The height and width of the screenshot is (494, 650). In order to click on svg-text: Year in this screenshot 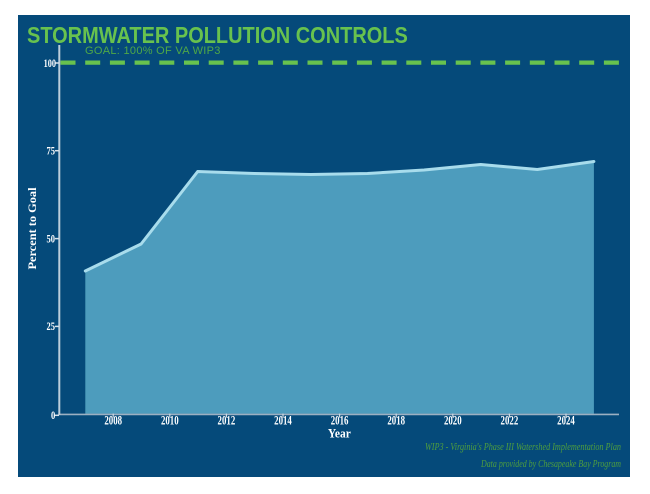, I will do `click(340, 433)`.